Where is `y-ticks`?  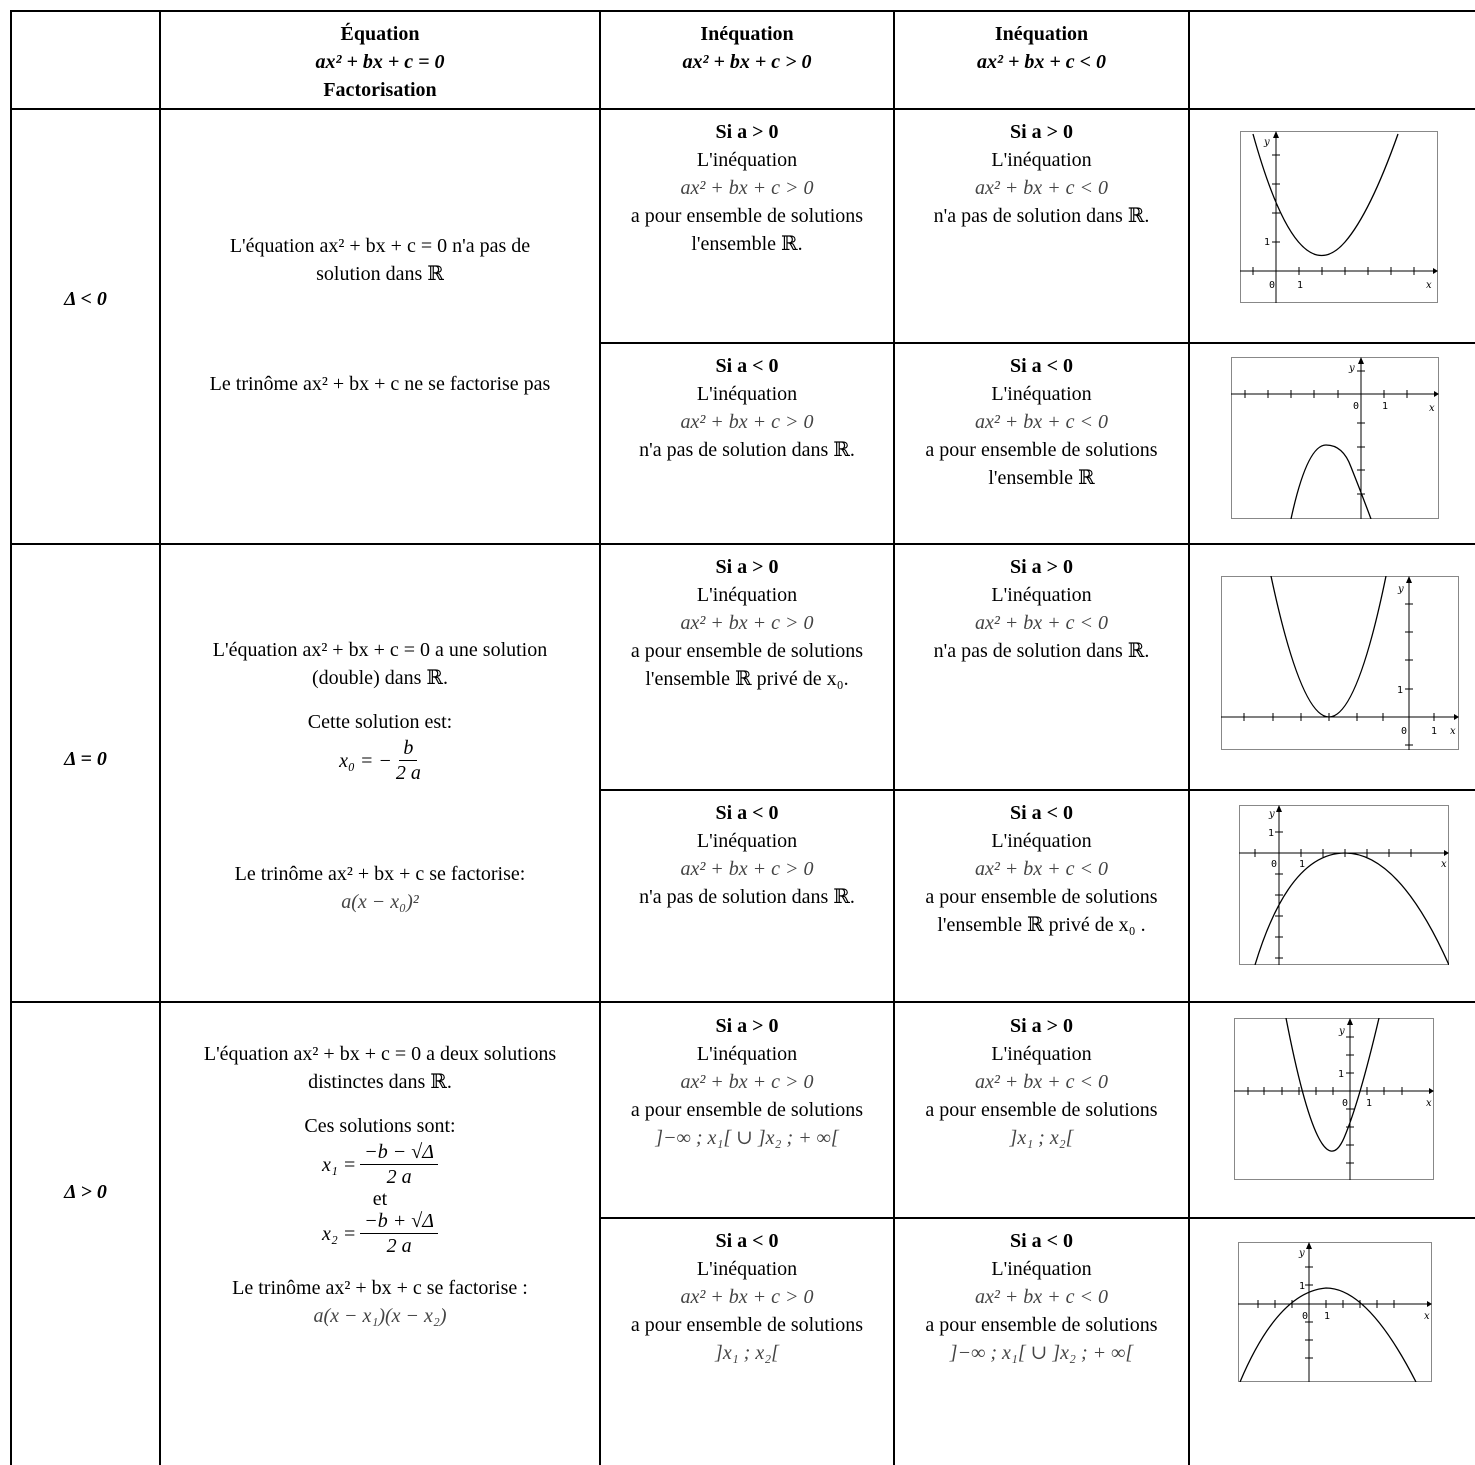 y-ticks is located at coordinates (1309, 1312).